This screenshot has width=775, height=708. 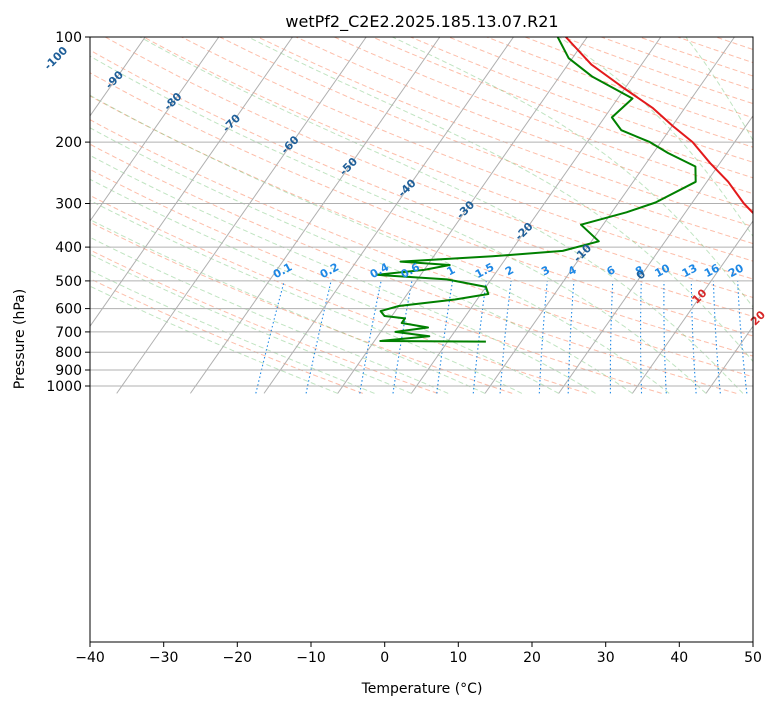 I want to click on y-tick-label: 800, so click(x=68, y=353).